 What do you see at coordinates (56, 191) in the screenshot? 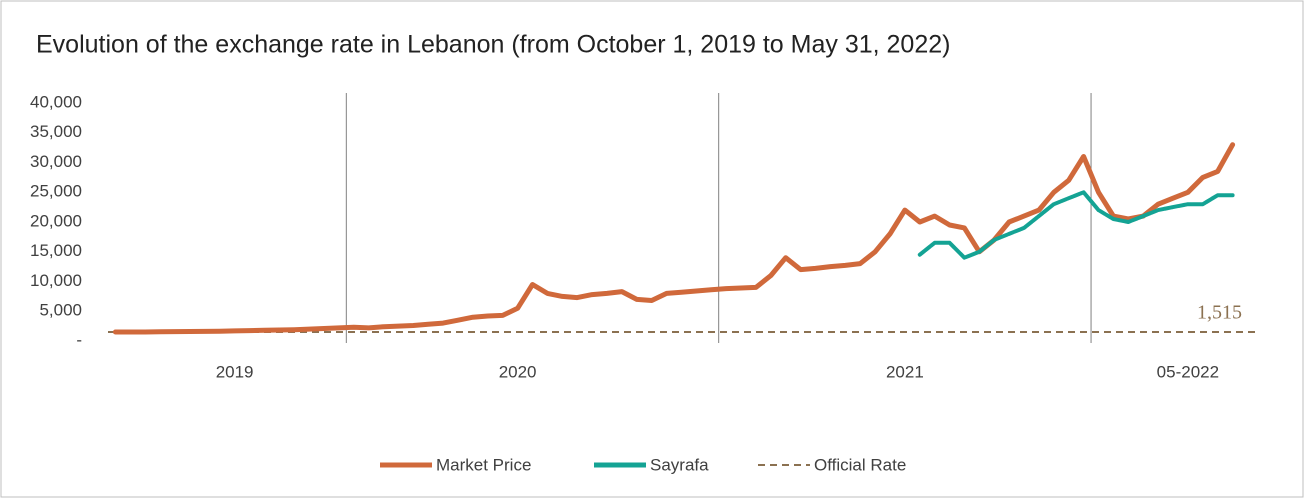
I see `y-tick-label: 25,000` at bounding box center [56, 191].